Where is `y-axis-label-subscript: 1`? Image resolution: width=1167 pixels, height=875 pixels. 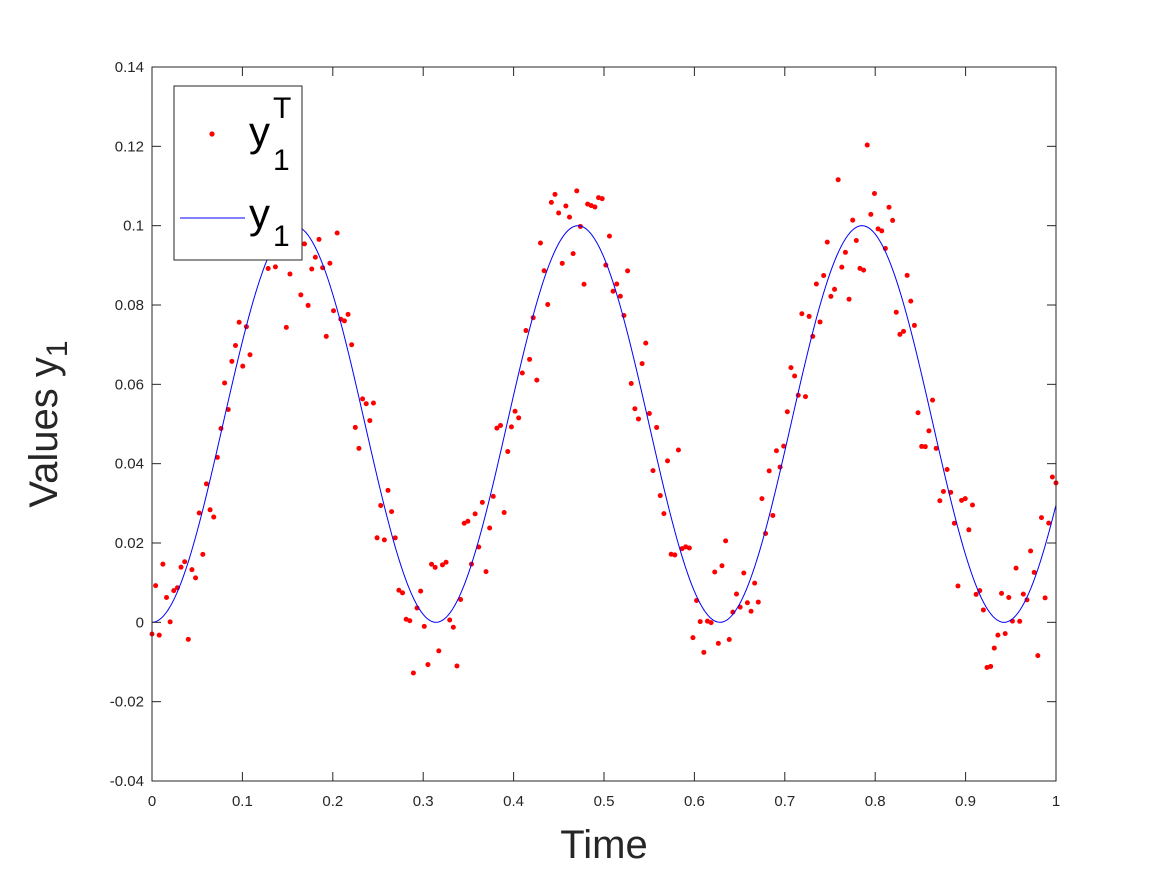 y-axis-label-subscript: 1 is located at coordinates (57, 348).